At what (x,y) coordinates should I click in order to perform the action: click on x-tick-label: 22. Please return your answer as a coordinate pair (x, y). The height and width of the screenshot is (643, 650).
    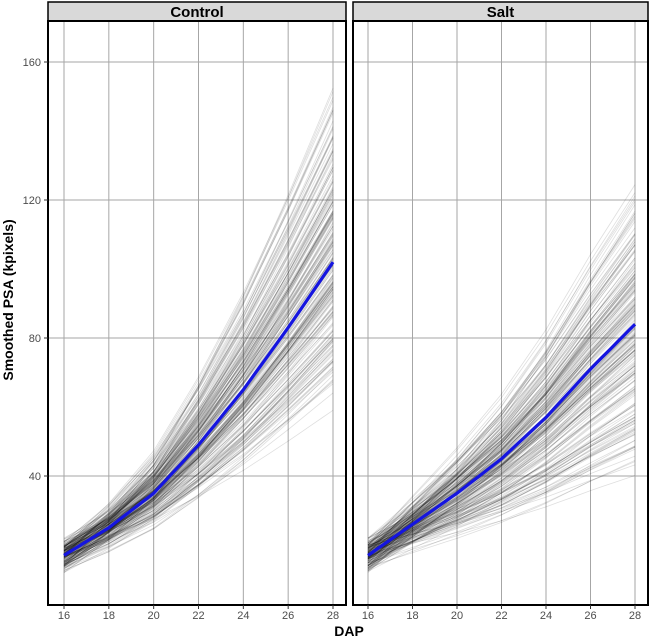
    Looking at the image, I should click on (198, 616).